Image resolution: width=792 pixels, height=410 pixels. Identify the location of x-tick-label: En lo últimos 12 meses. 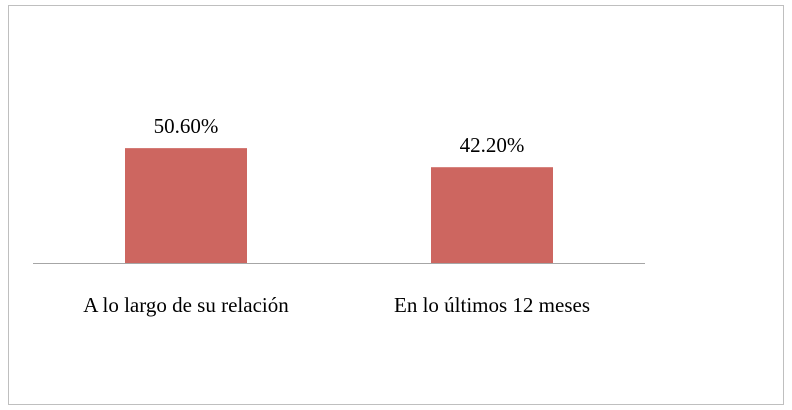
(492, 305).